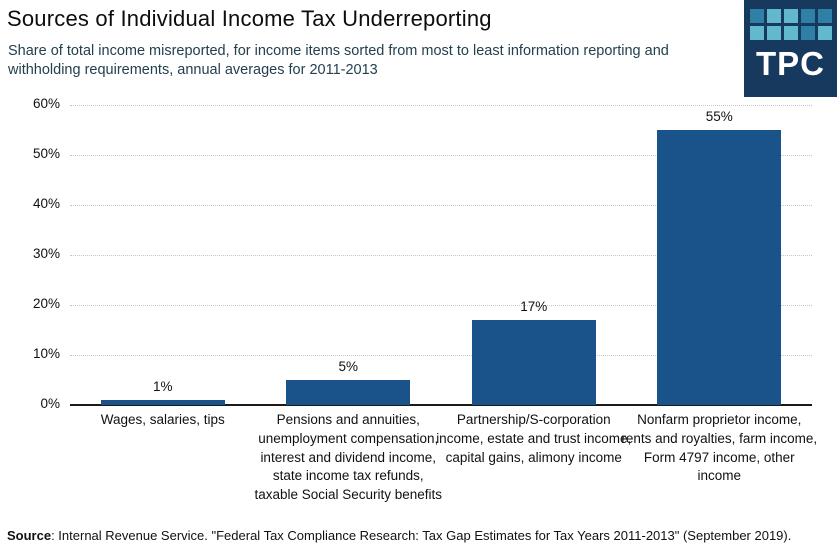 The height and width of the screenshot is (555, 837). I want to click on y-axis-tick-label: 50%, so click(46, 153).